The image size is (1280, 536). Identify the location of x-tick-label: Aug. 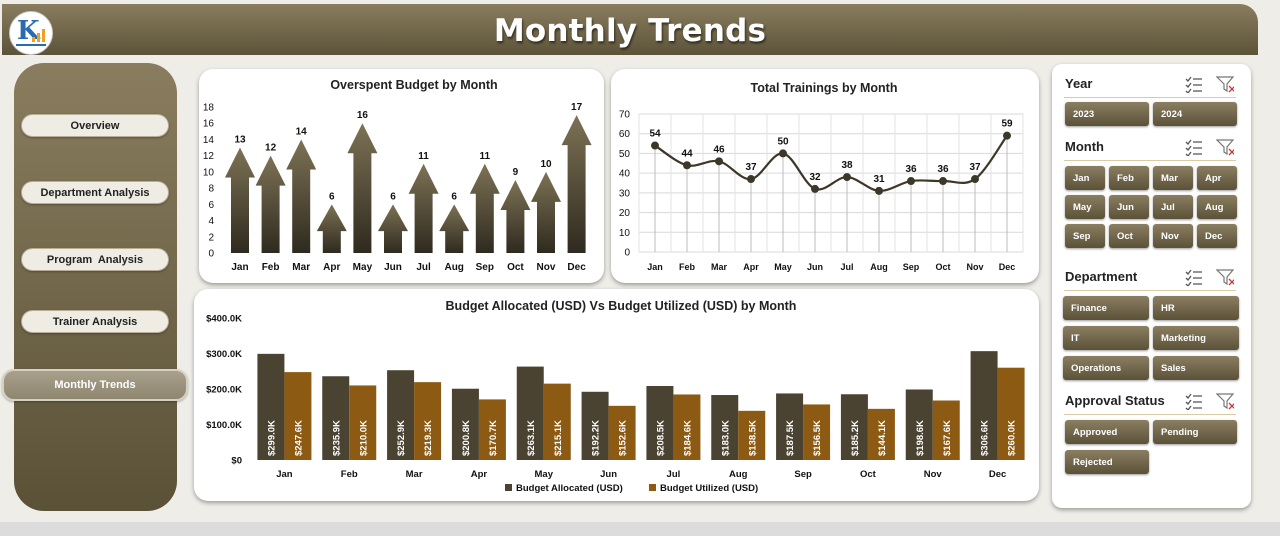
(453, 267).